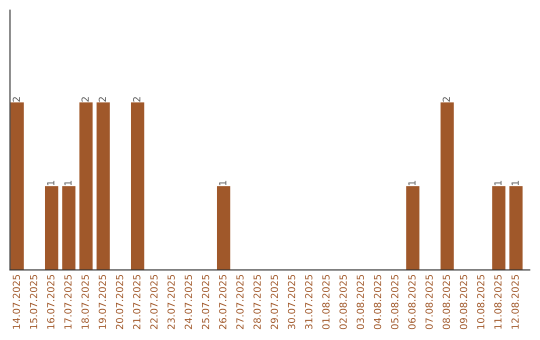 The height and width of the screenshot is (340, 540). I want to click on x-tick-label: 26.07.2025, so click(222, 302).